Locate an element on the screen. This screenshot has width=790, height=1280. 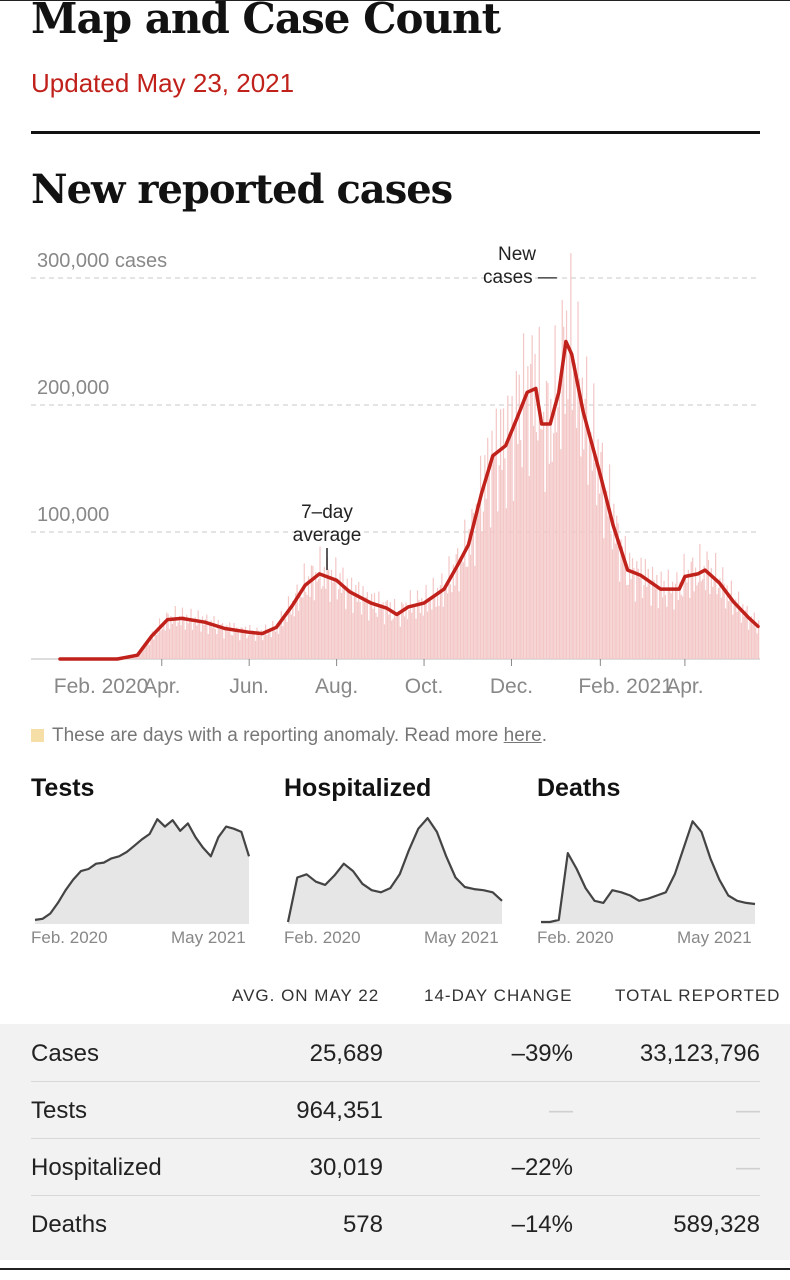
legend-link: here is located at coordinates (522, 735).